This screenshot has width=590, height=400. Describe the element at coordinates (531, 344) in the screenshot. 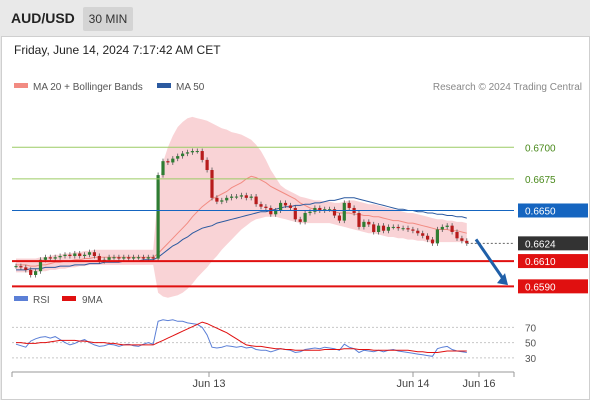

I see `rsi-tick-label: 50` at that location.